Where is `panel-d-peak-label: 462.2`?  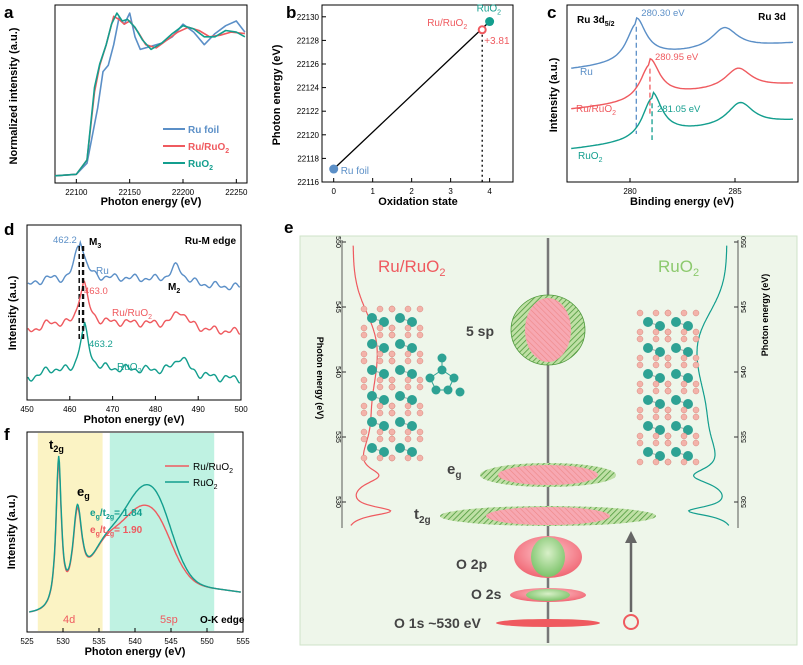
panel-d-peak-label: 462.2 is located at coordinates (65, 240).